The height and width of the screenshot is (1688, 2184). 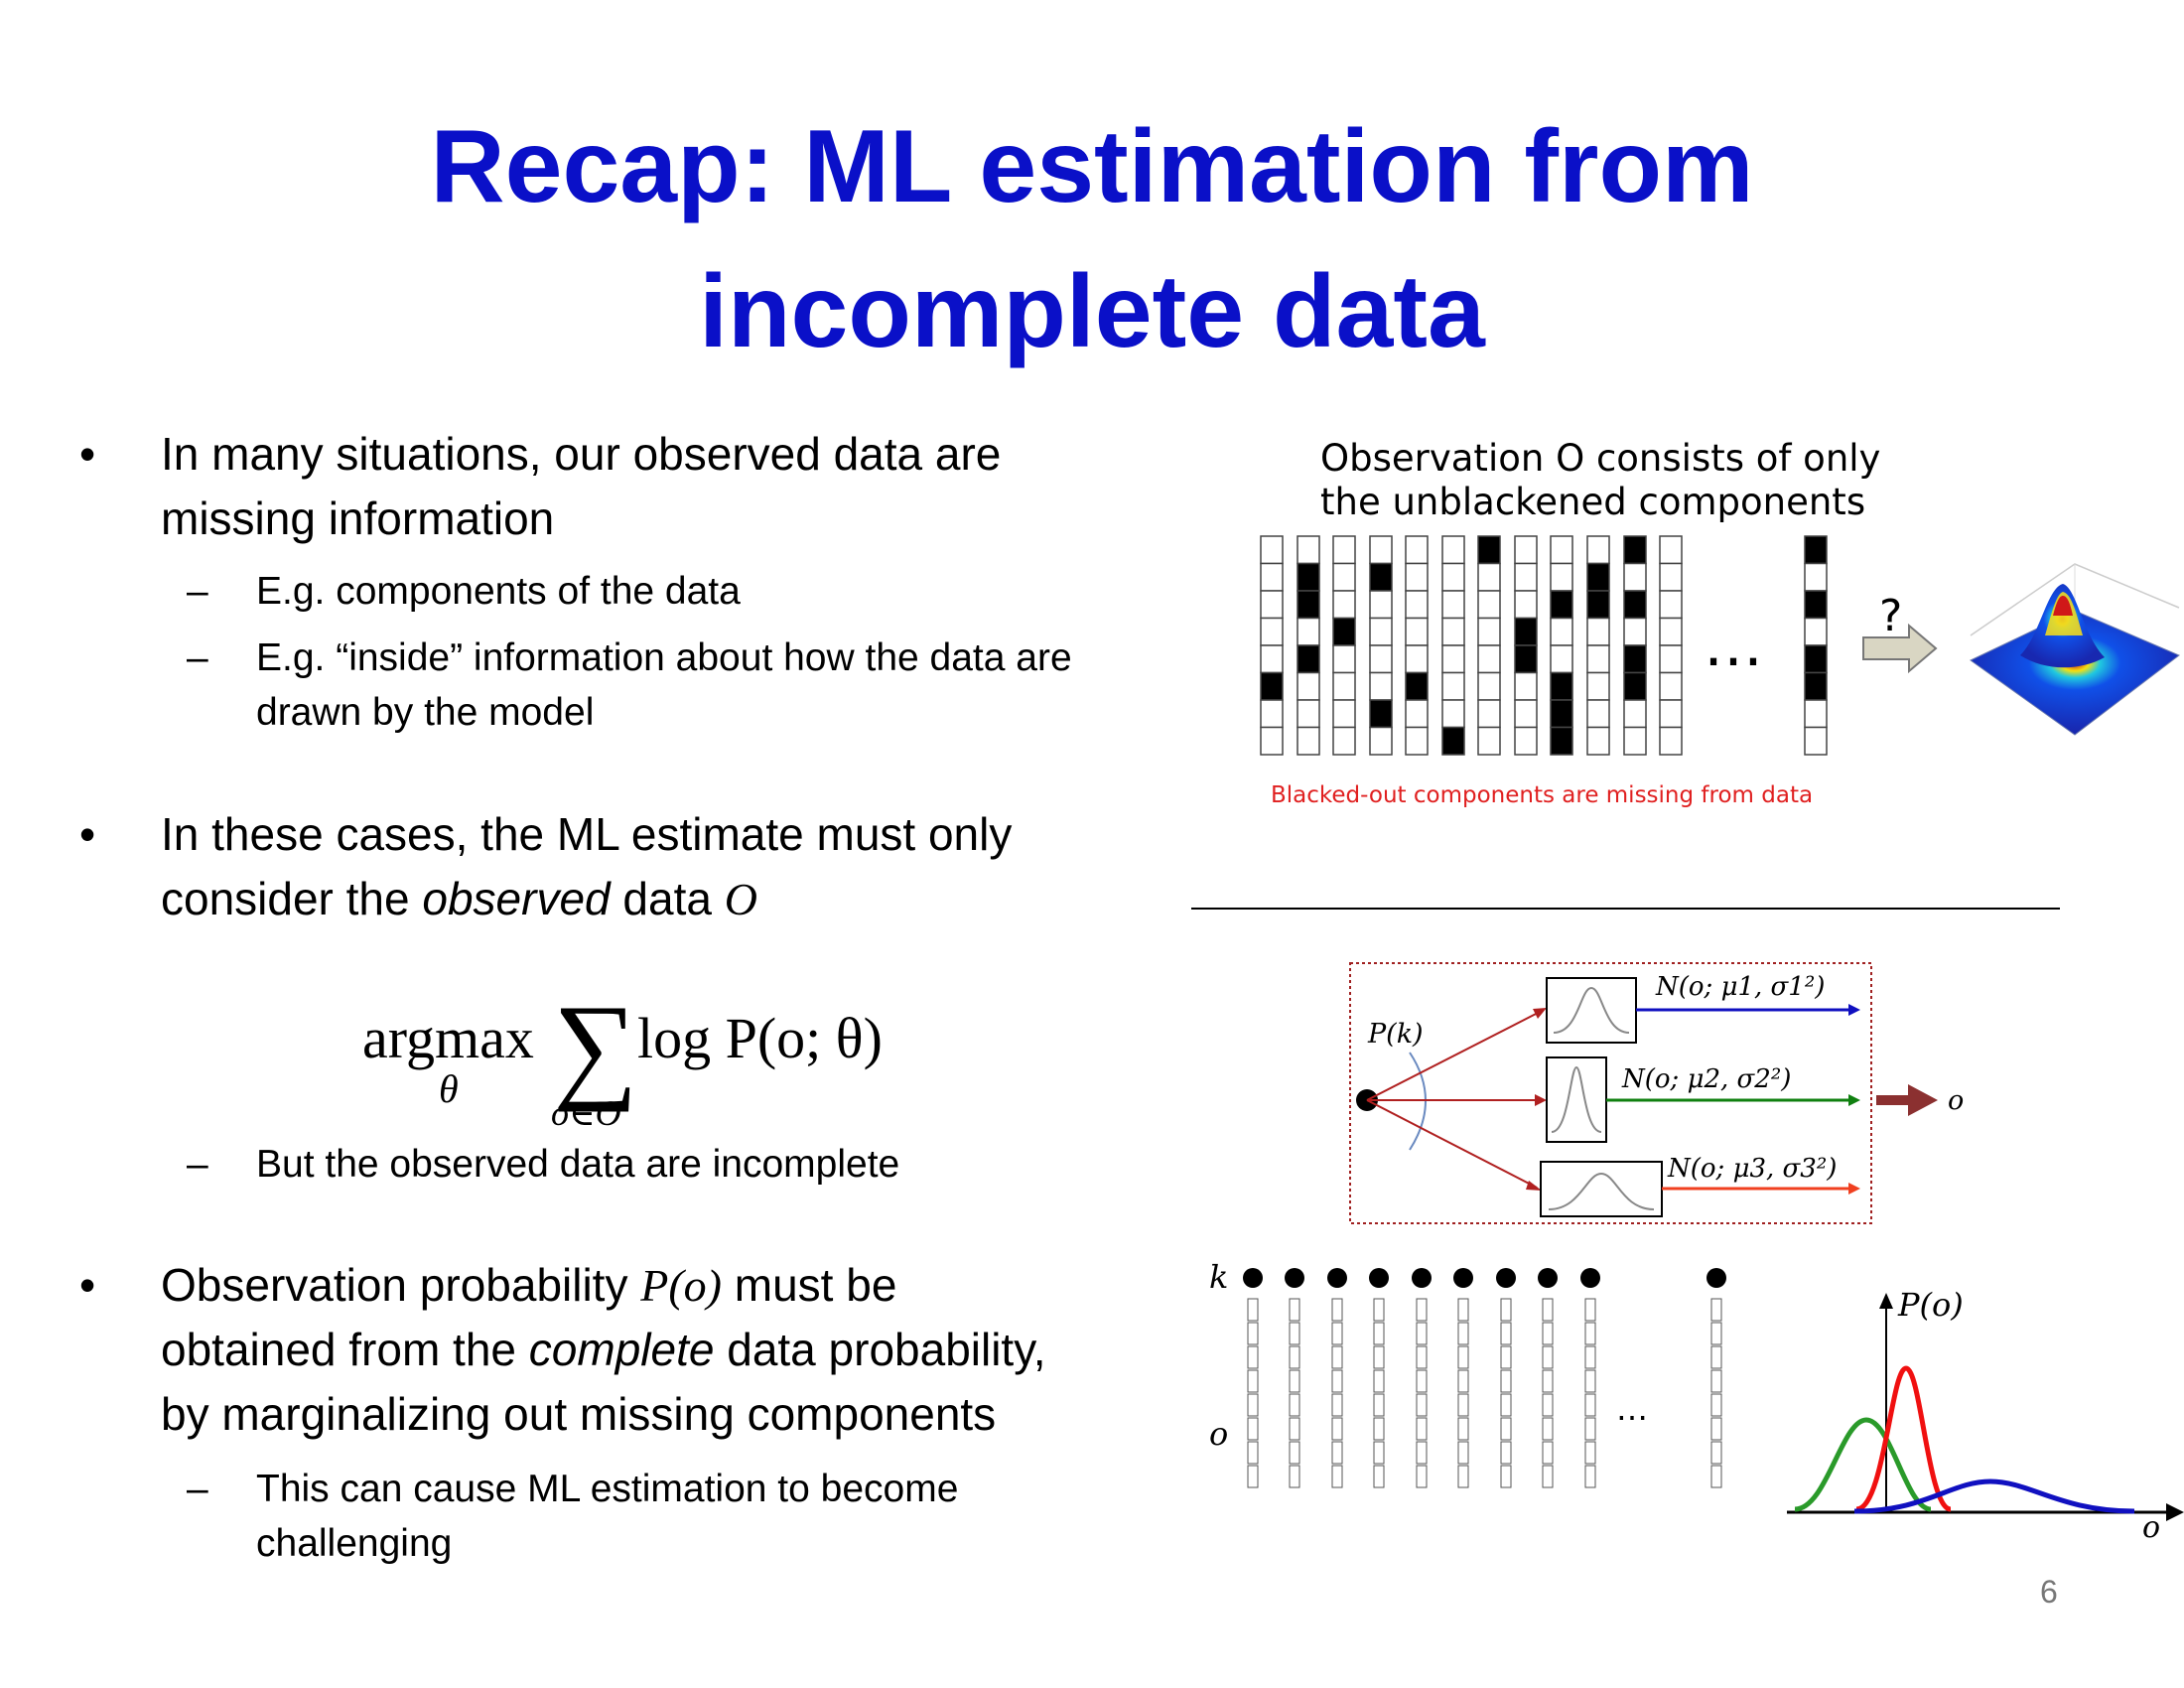 I want to click on pk-label: P(k), so click(x=1395, y=1034).